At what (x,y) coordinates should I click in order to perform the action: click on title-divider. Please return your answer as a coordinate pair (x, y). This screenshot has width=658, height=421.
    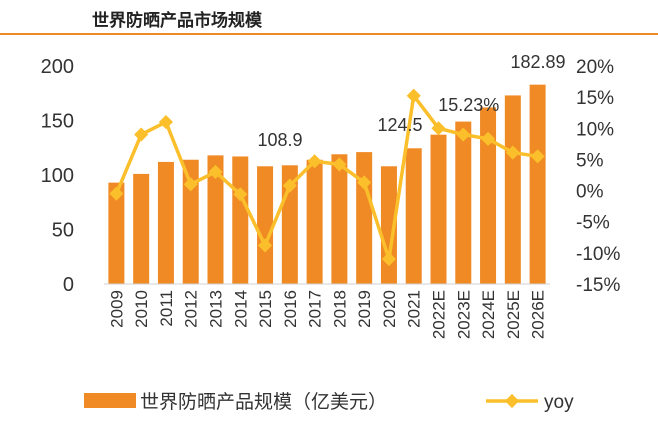
    Looking at the image, I should click on (329, 34).